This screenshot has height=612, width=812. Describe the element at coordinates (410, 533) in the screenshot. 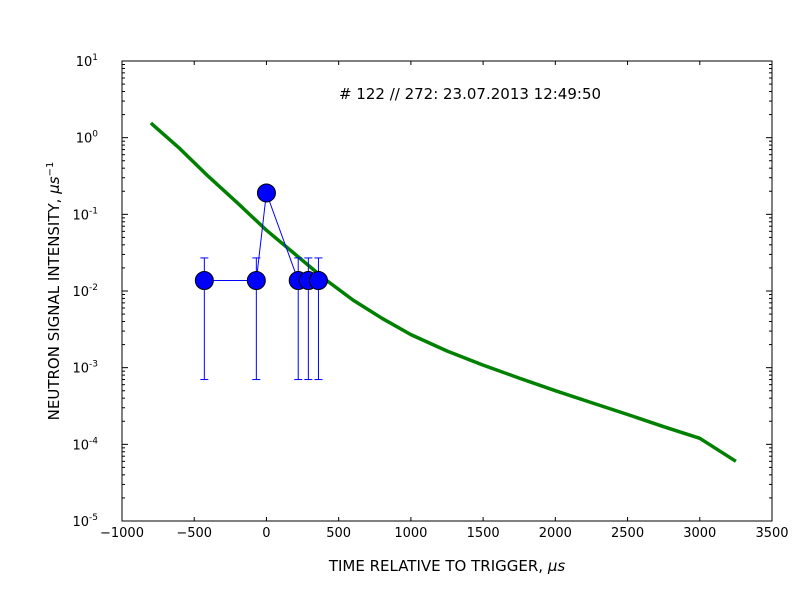

I see `x-tick-label: 1000` at that location.